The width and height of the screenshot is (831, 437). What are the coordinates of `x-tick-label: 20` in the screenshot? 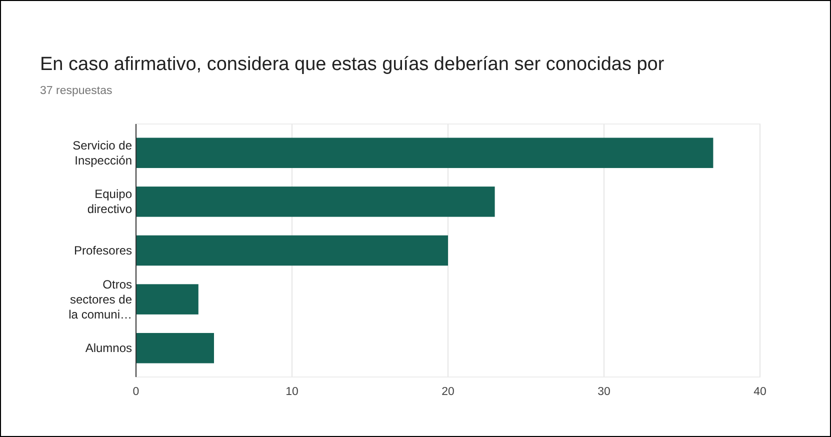 It's located at (448, 392).